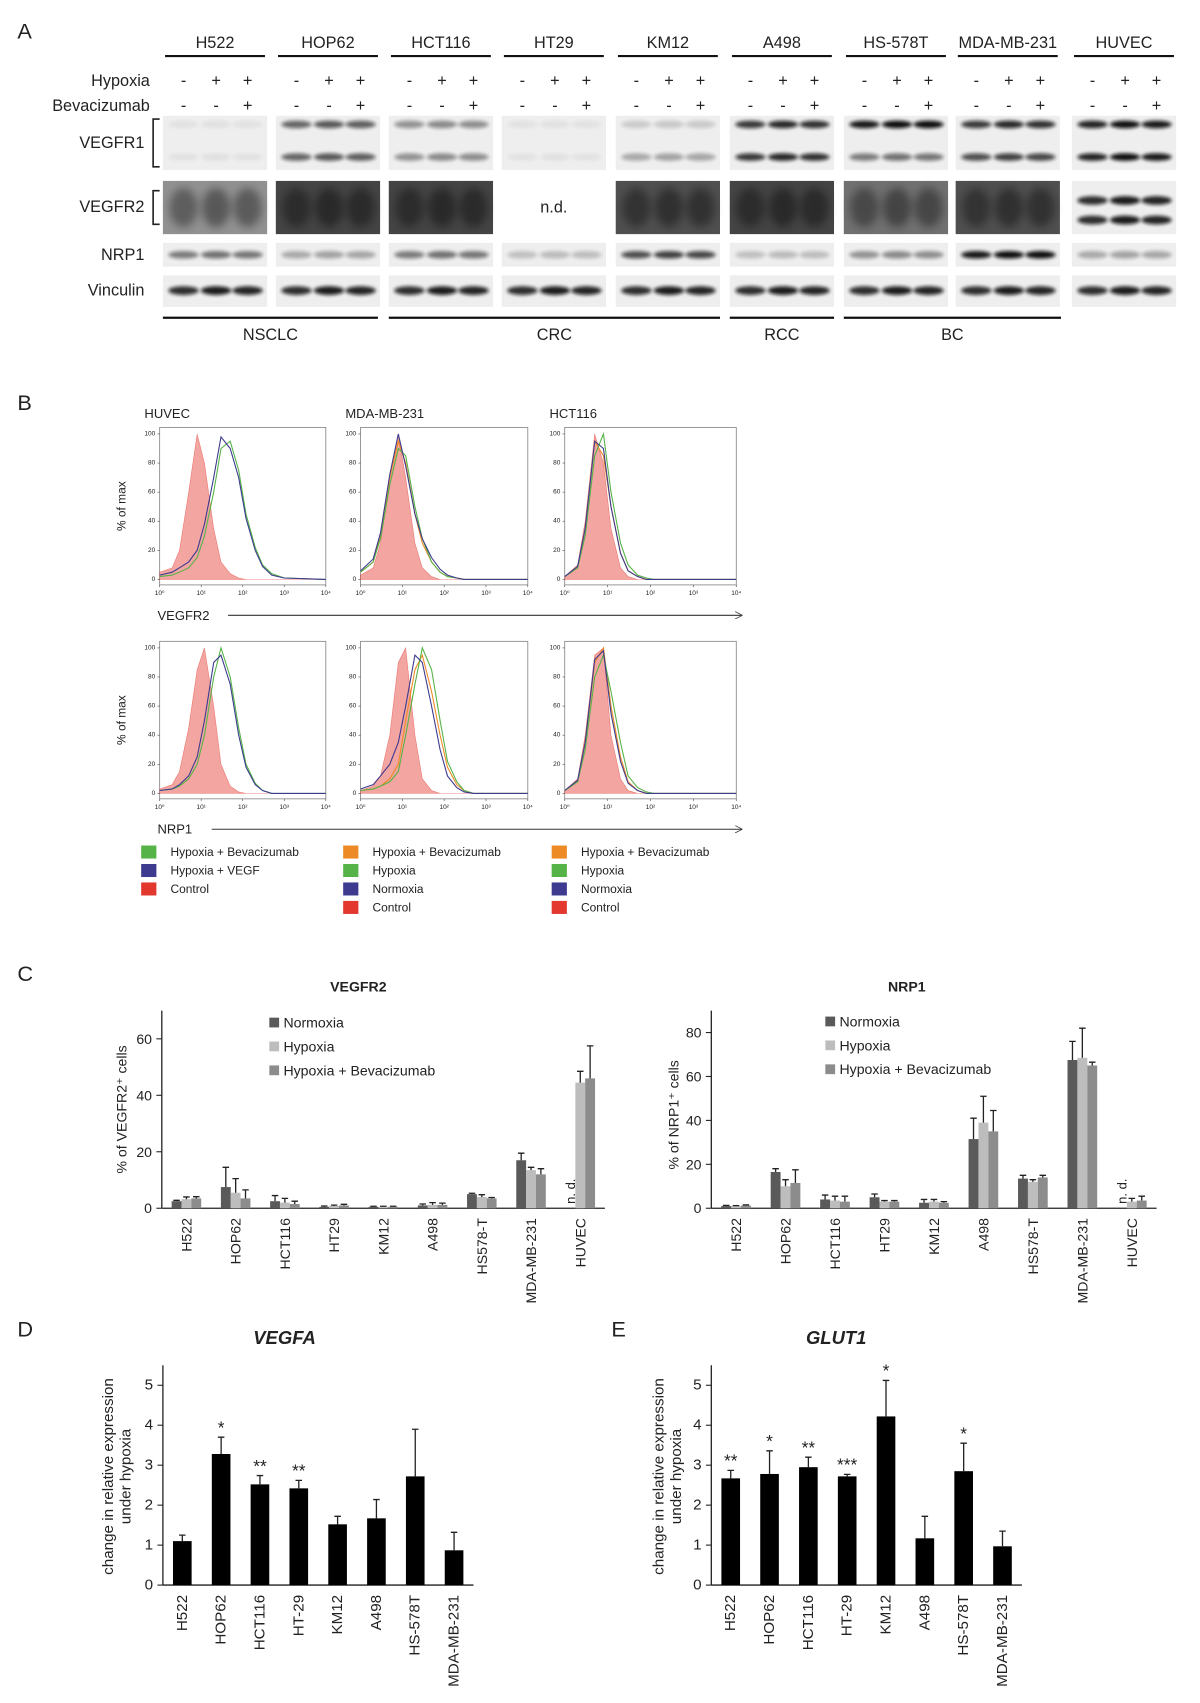 The width and height of the screenshot is (1200, 1703). Describe the element at coordinates (570, 1191) in the screenshot. I see `value-label: n. d.` at that location.